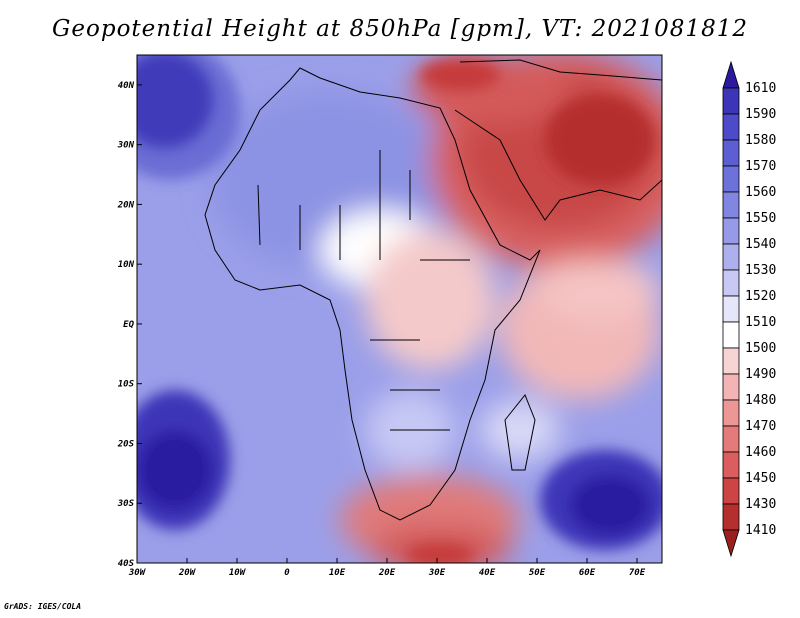 This screenshot has height=618, width=800. Describe the element at coordinates (760, 140) in the screenshot. I see `colorbar-label: 1580` at that location.